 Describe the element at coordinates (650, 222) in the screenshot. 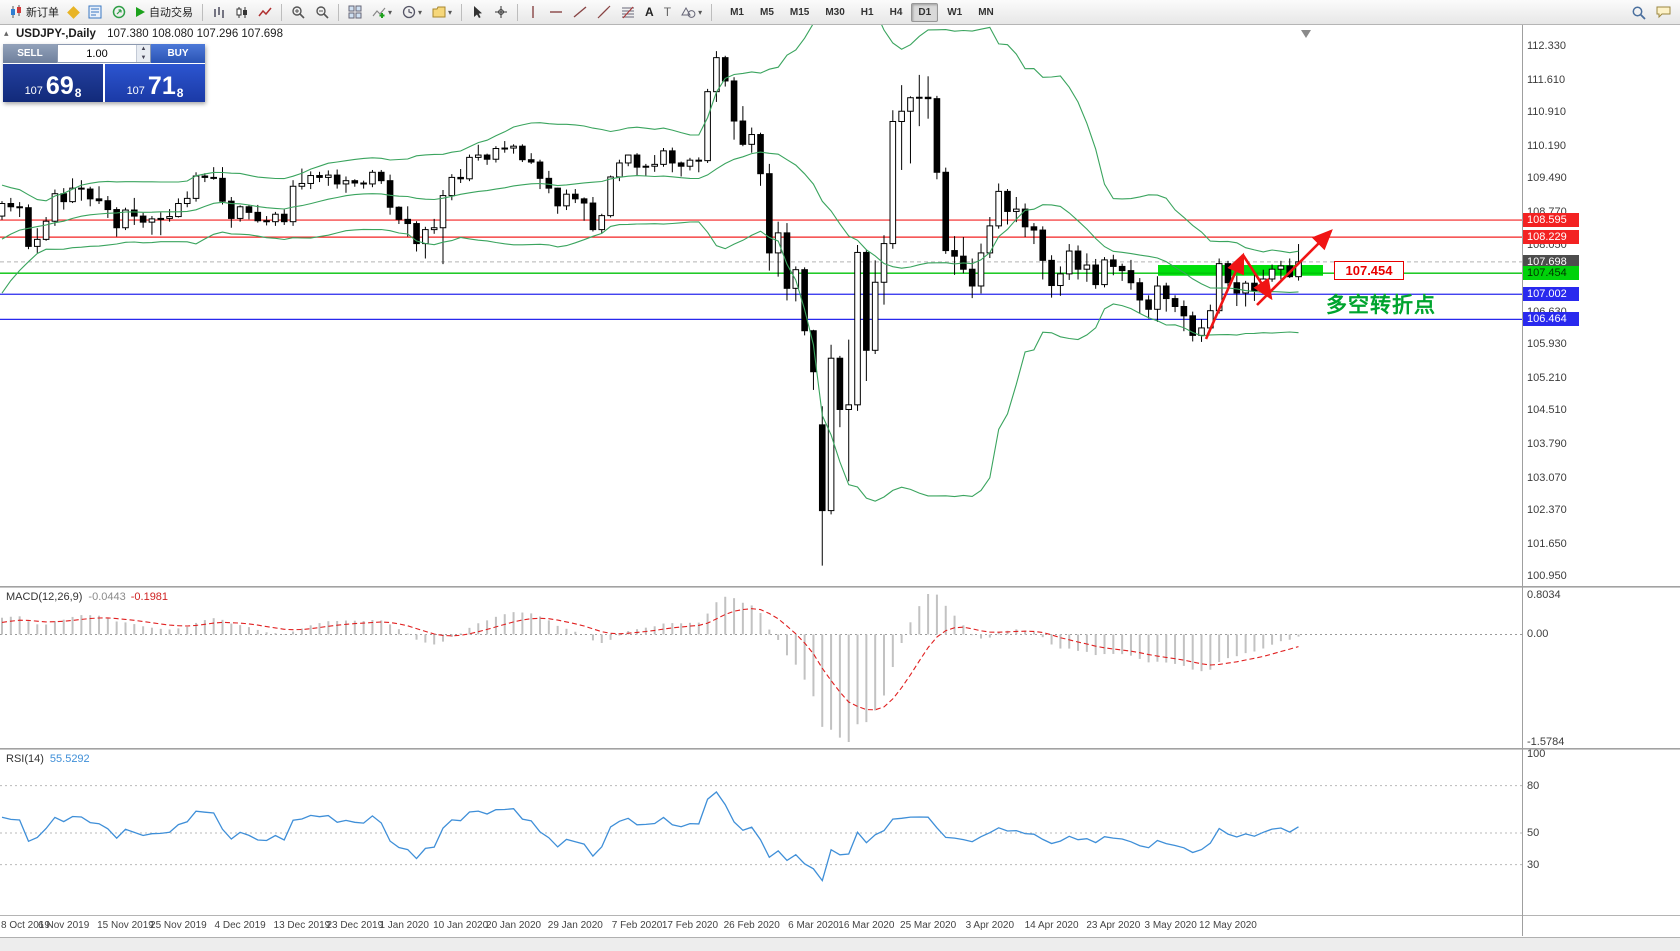

I see `bollinger-middle-band` at that location.